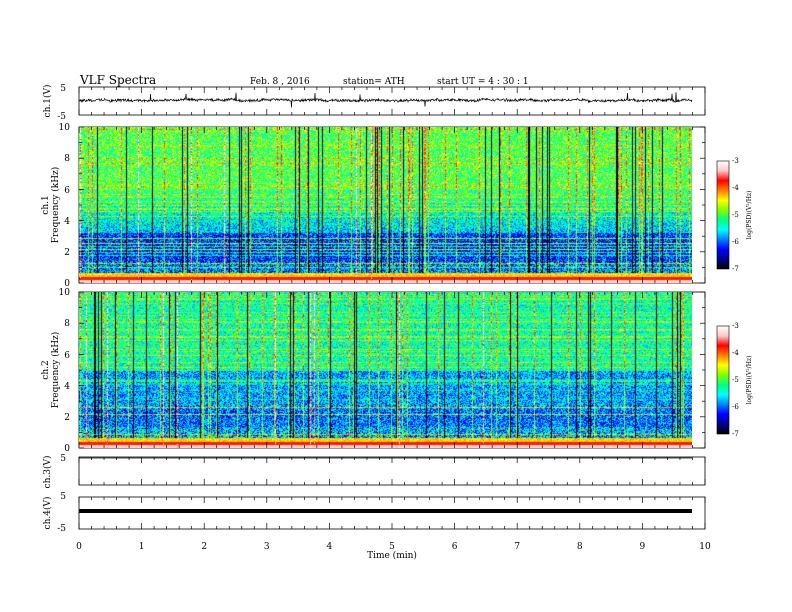  I want to click on ch2-freq-tick: 8, so click(67, 324).